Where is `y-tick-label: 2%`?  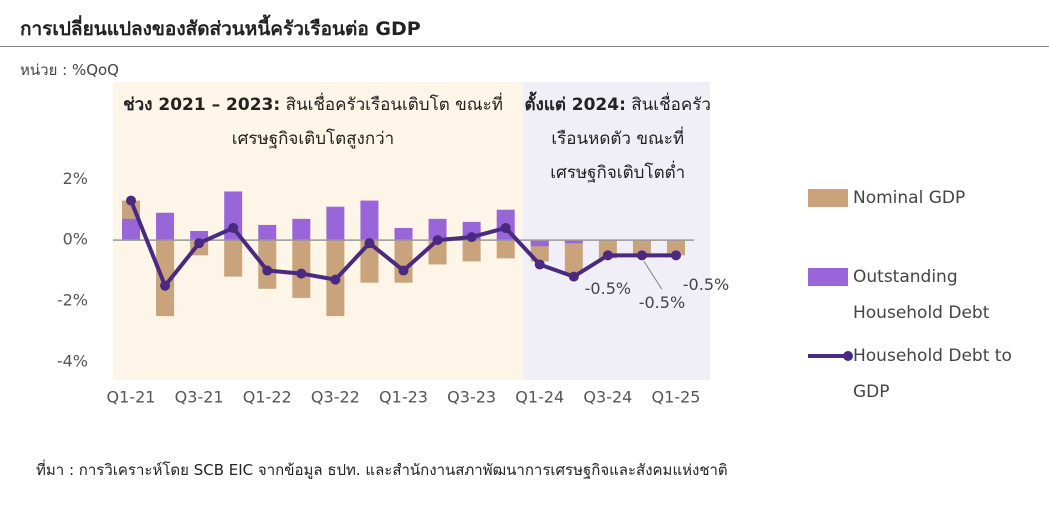 y-tick-label: 2% is located at coordinates (75, 178).